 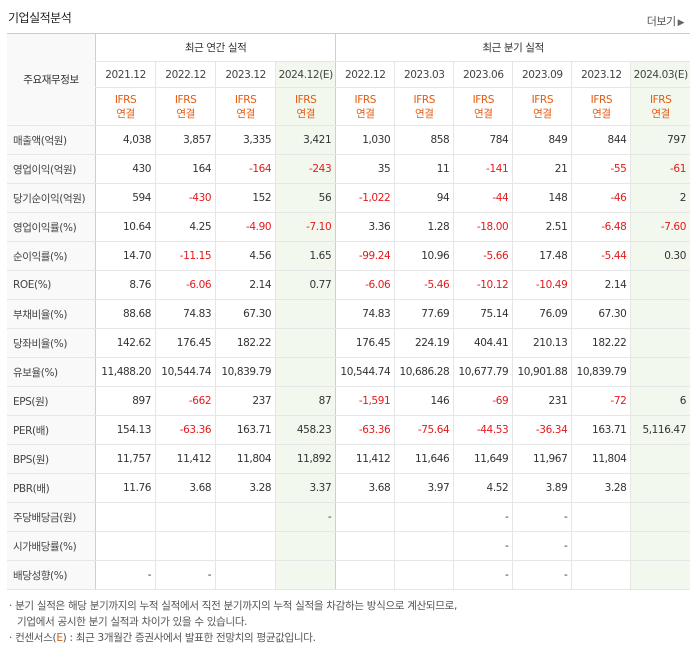 What do you see at coordinates (483, 430) in the screenshot?
I see `table-cell: -44.53` at bounding box center [483, 430].